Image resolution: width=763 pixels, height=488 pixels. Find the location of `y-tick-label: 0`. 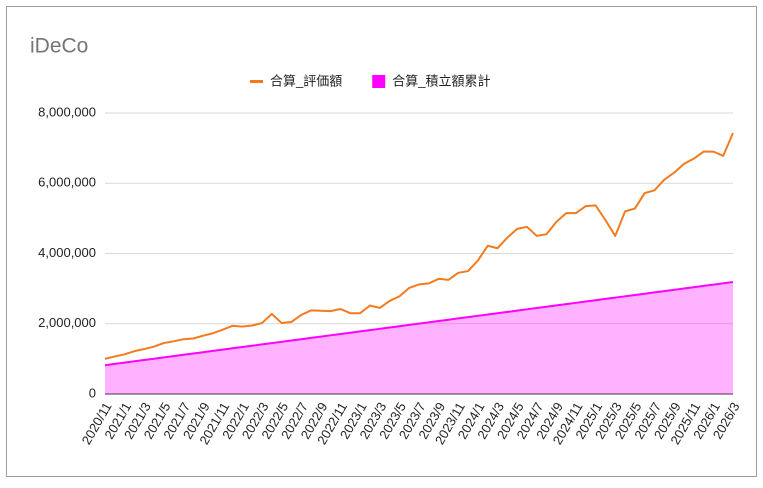

y-tick-label: 0 is located at coordinates (92, 392).